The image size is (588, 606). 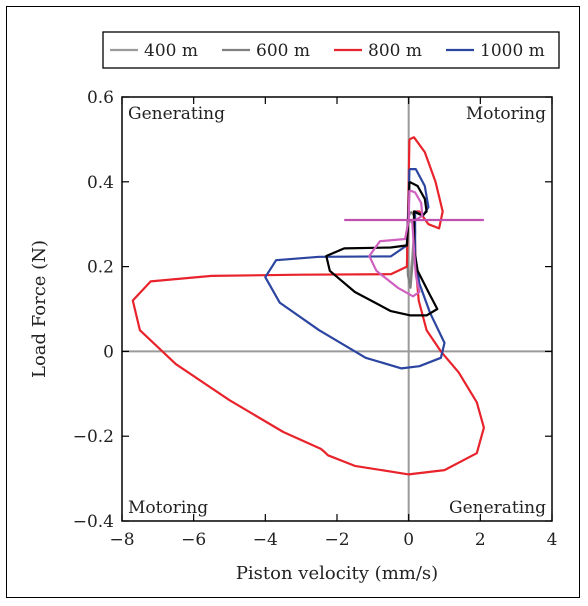 What do you see at coordinates (497, 508) in the screenshot?
I see `quadrant-label-bottom-right: Generating` at bounding box center [497, 508].